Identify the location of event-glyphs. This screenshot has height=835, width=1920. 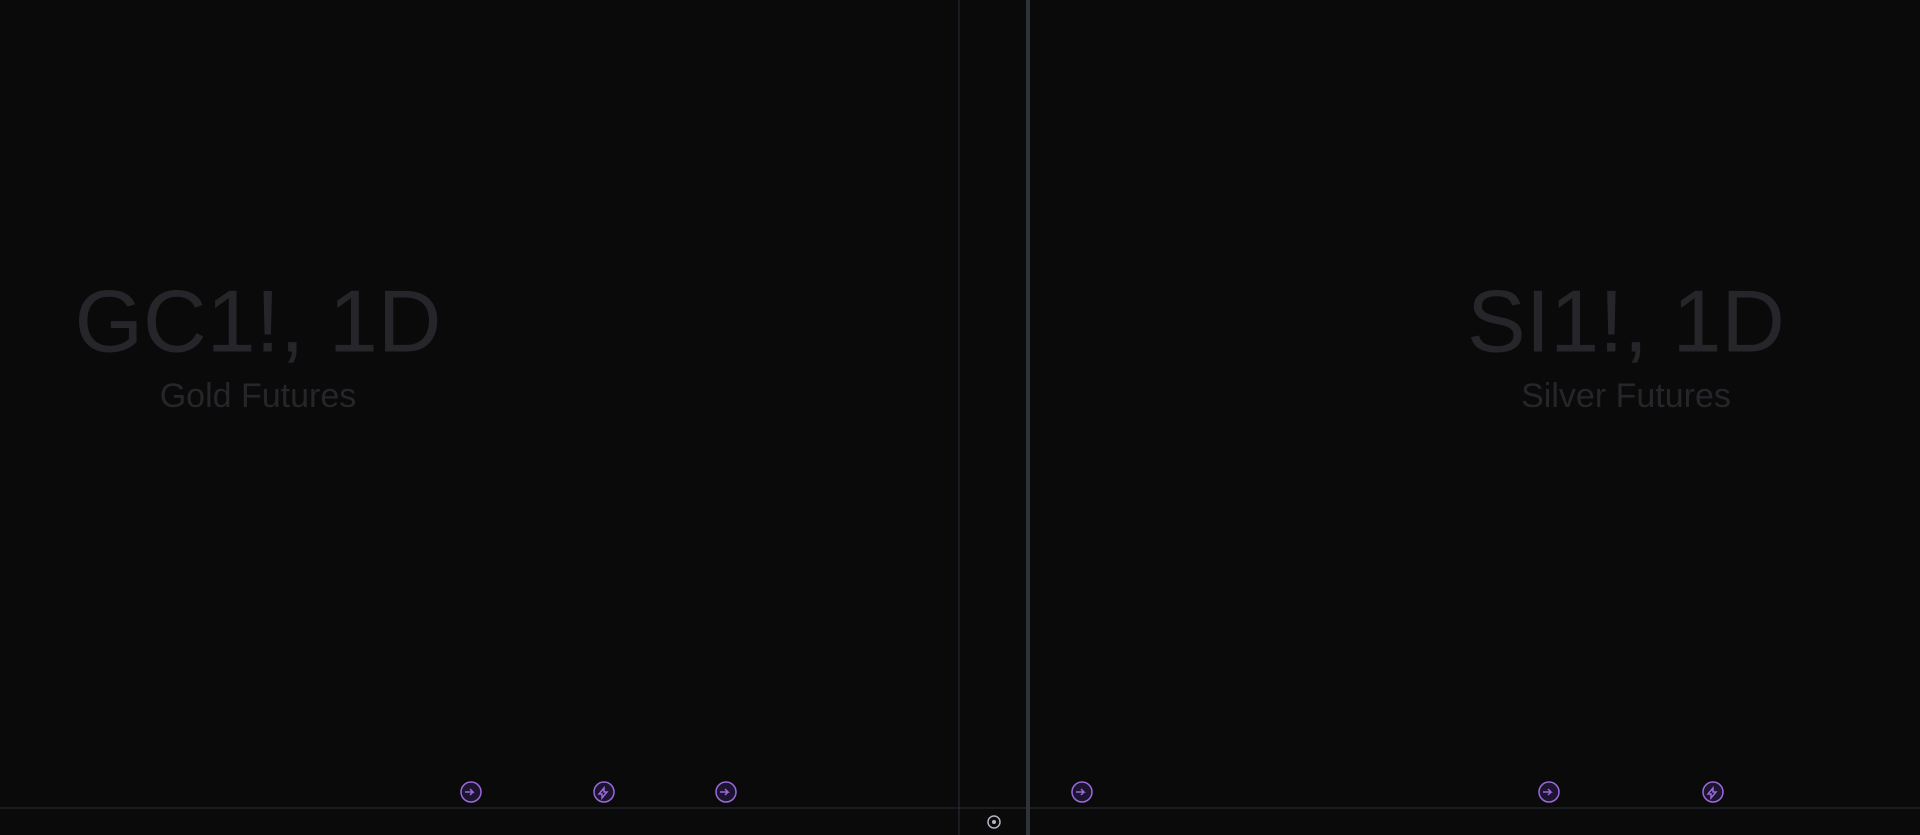
(1091, 793).